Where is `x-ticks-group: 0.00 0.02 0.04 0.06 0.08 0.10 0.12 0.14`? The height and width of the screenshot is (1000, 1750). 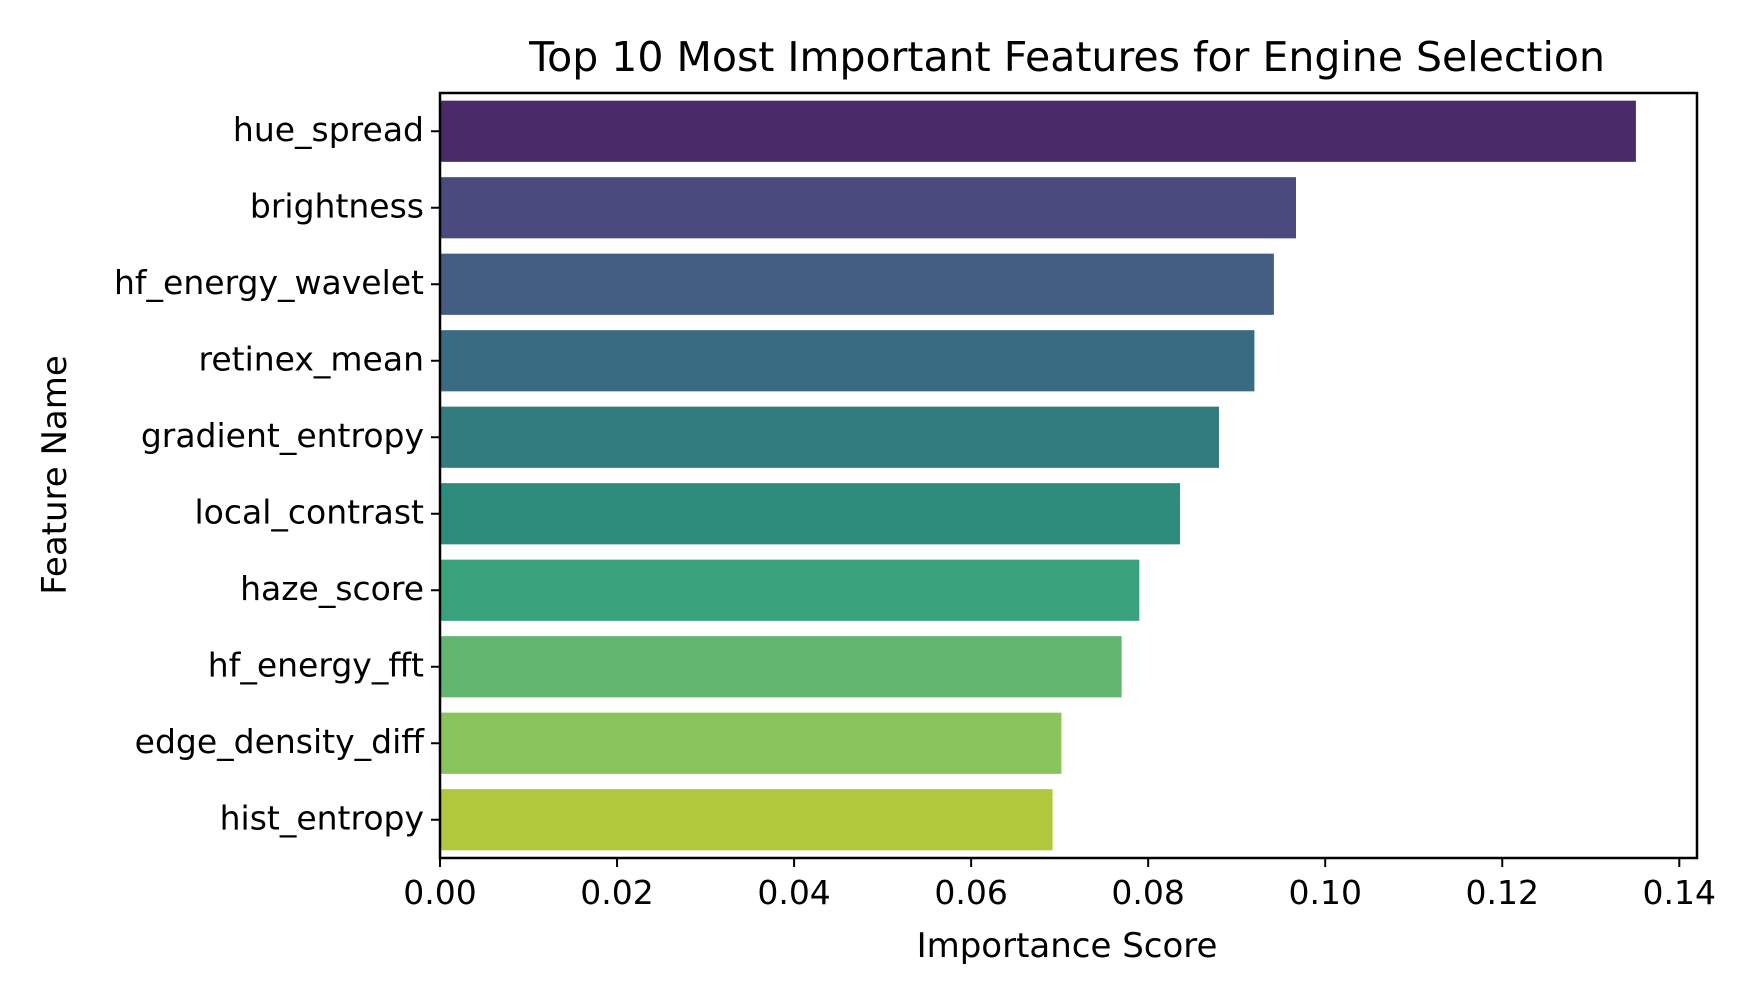
x-ticks-group: 0.00 0.02 0.04 0.06 0.08 0.10 0.12 0.14 is located at coordinates (1059, 885).